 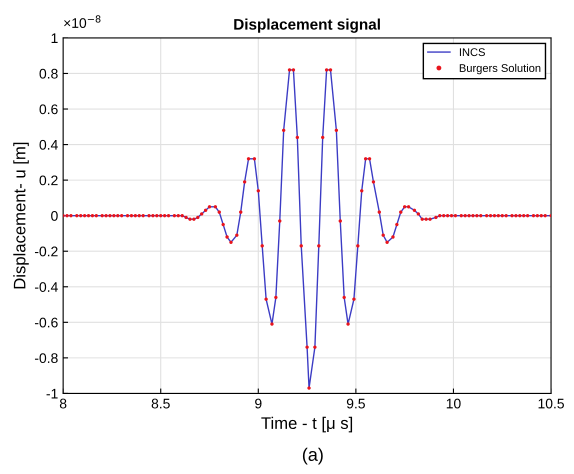 I want to click on x-tick-label: 8, so click(x=63, y=403).